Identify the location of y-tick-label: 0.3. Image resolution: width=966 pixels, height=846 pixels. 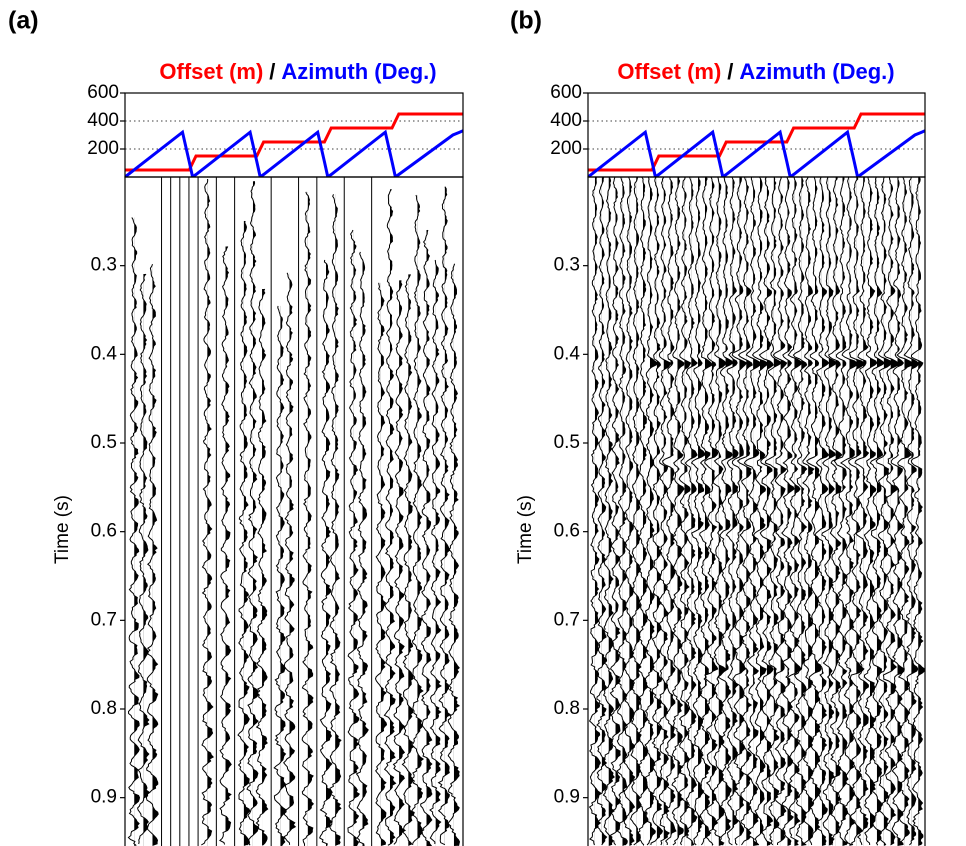
(567, 265).